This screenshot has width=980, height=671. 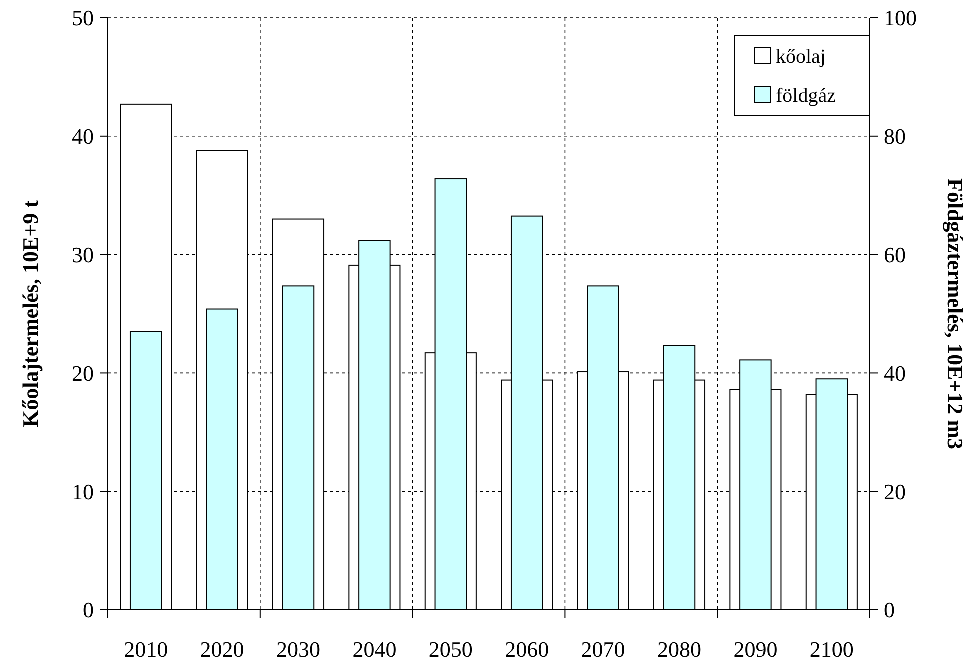 I want to click on y2-tick-label: 60, so click(x=895, y=255).